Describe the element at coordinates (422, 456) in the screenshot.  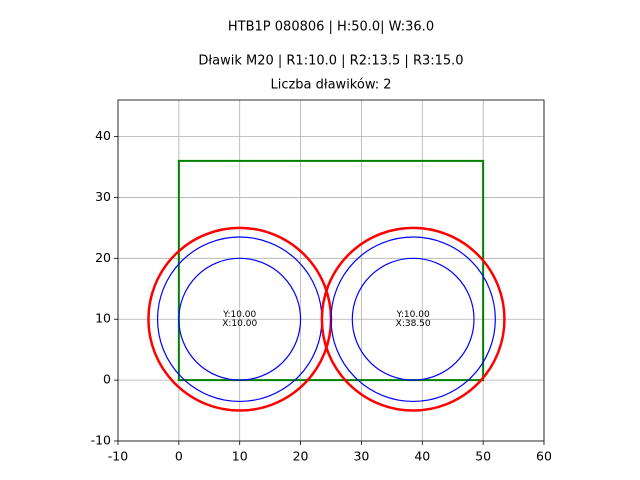
I see `x-tick-label: 40` at that location.